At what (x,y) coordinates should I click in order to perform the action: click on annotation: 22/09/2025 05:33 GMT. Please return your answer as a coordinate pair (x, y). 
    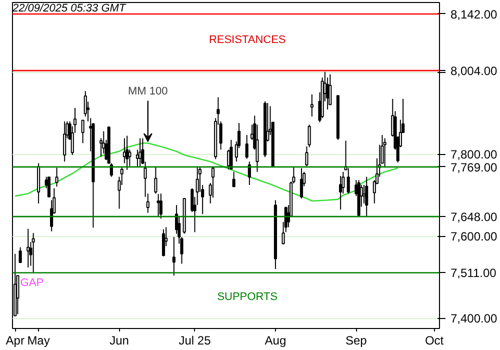
    Looking at the image, I should click on (69, 8).